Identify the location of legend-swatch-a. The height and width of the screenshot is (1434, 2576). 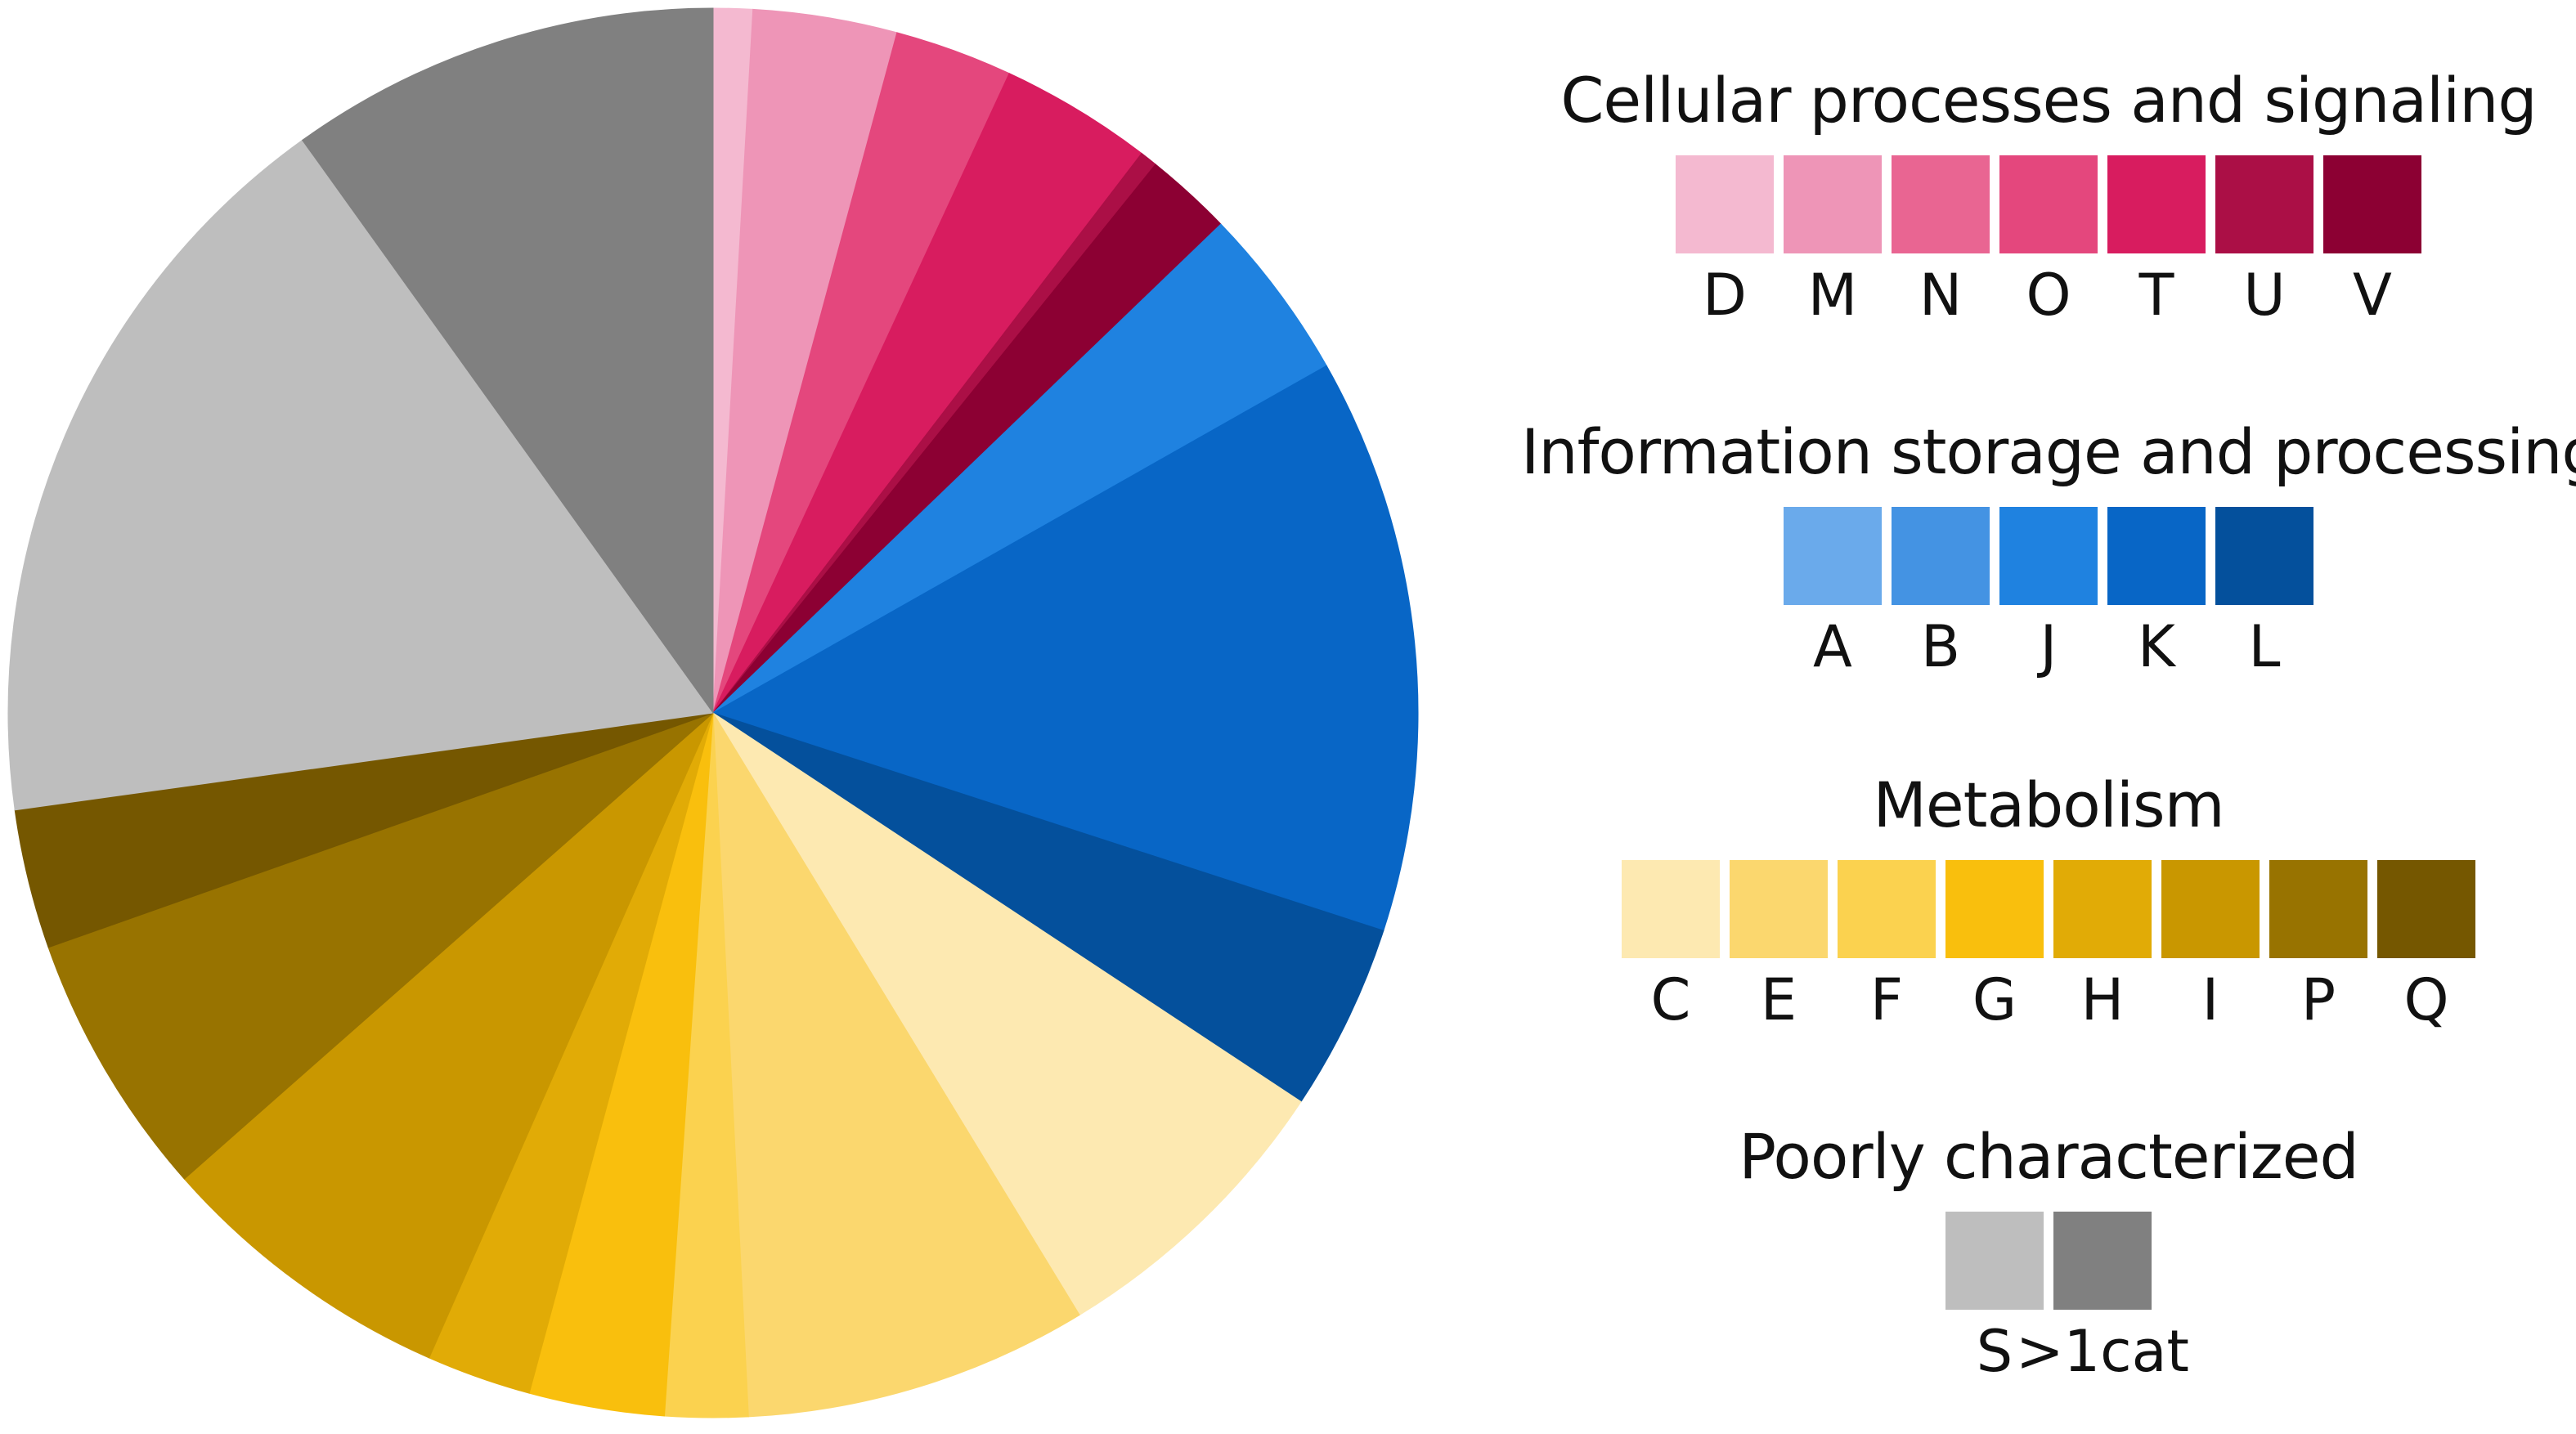
(1833, 556).